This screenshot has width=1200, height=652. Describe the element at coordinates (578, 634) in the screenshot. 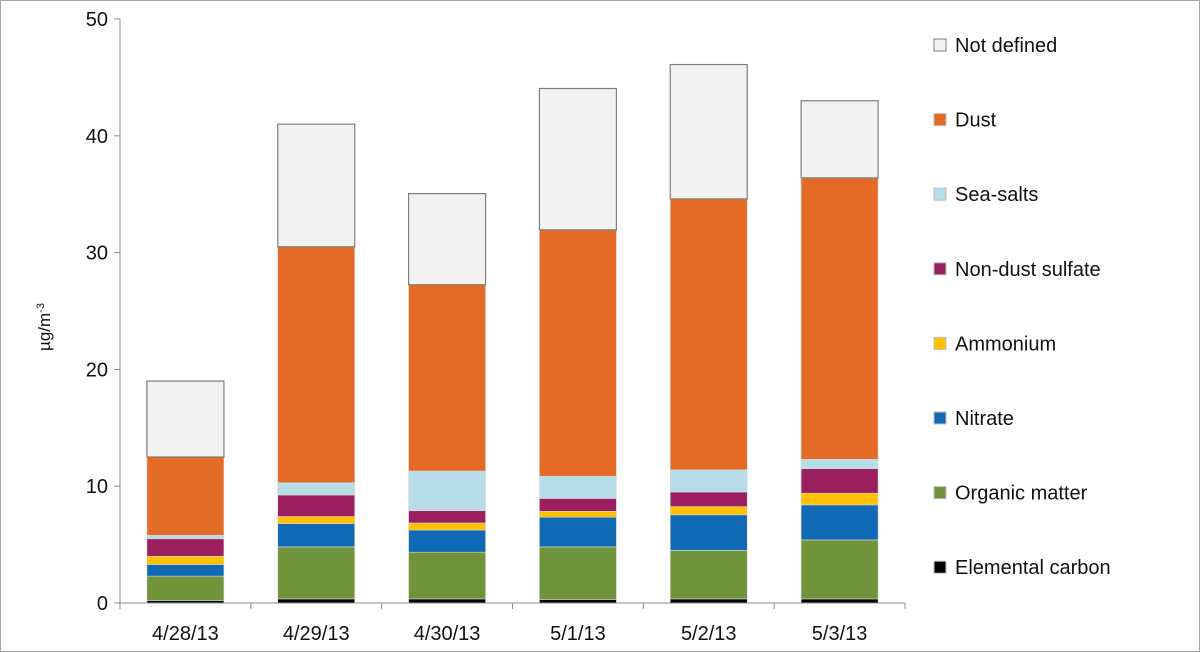

I see `x-tick-label: 5/1/13` at that location.